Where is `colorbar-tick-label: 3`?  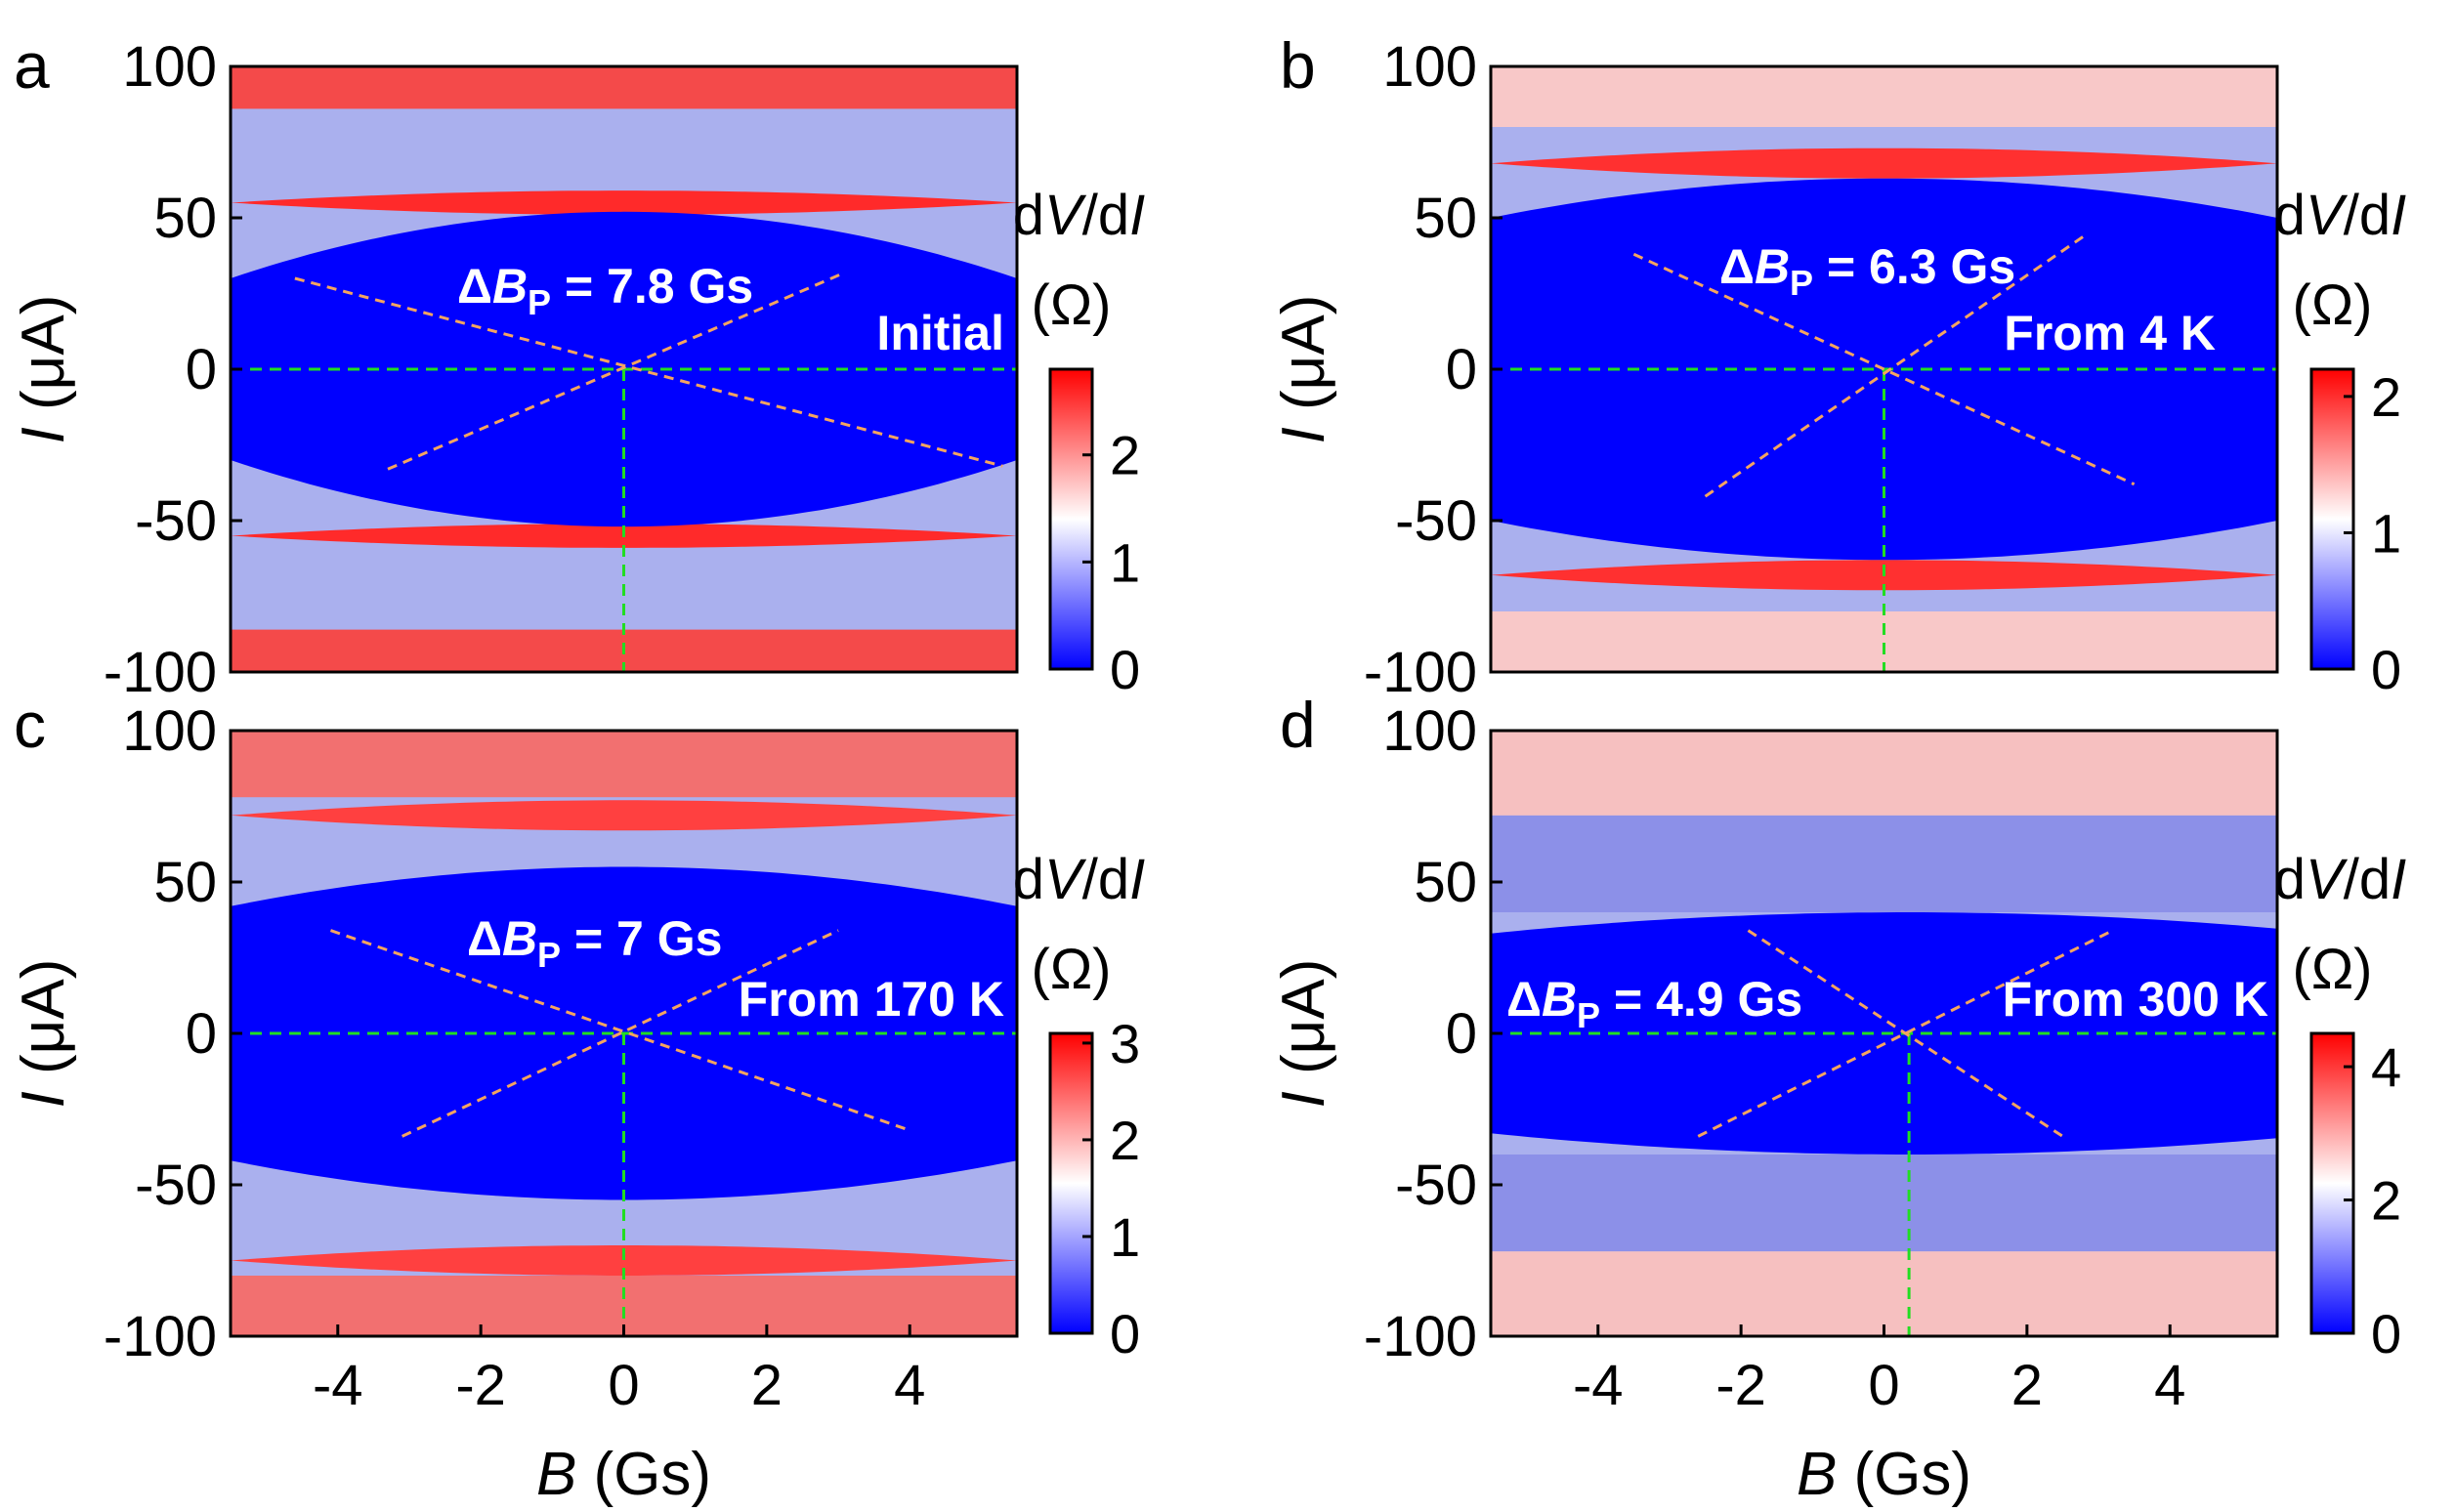 colorbar-tick-label: 3 is located at coordinates (1125, 1043).